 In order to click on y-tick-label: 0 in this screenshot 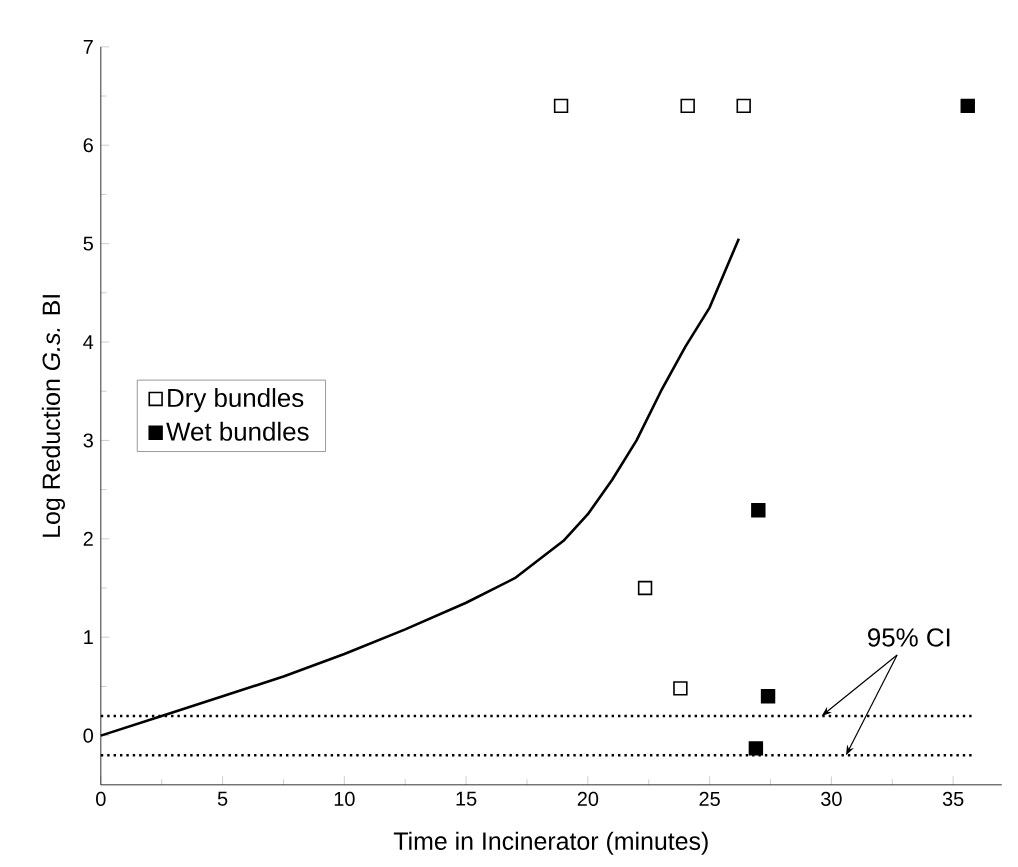, I will do `click(88, 735)`.